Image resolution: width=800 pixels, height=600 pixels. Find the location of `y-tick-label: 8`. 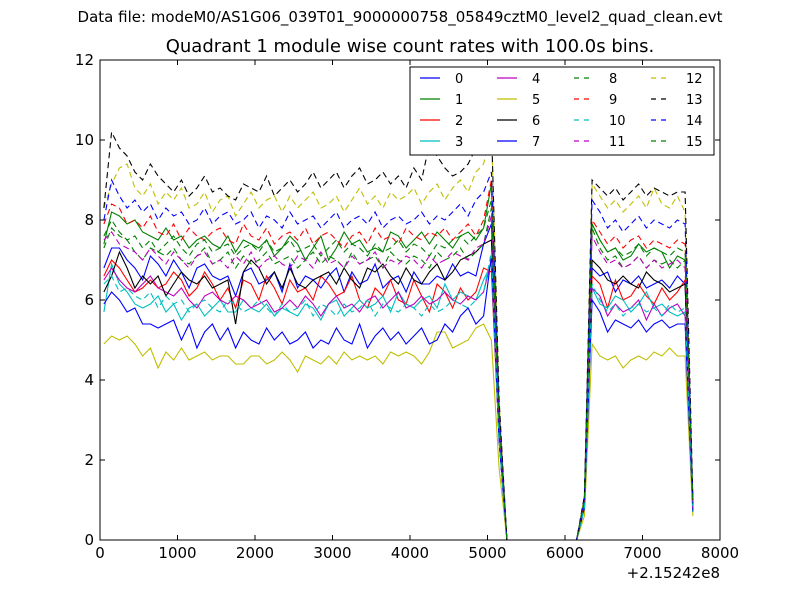

y-tick-label: 8 is located at coordinates (89, 220).